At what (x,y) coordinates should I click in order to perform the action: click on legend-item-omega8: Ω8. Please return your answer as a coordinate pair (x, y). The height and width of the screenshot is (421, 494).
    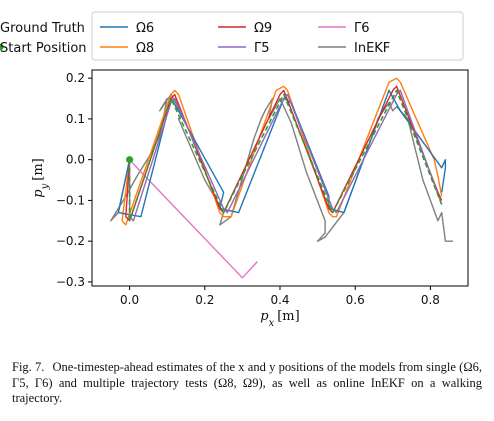
    Looking at the image, I should click on (127, 48).